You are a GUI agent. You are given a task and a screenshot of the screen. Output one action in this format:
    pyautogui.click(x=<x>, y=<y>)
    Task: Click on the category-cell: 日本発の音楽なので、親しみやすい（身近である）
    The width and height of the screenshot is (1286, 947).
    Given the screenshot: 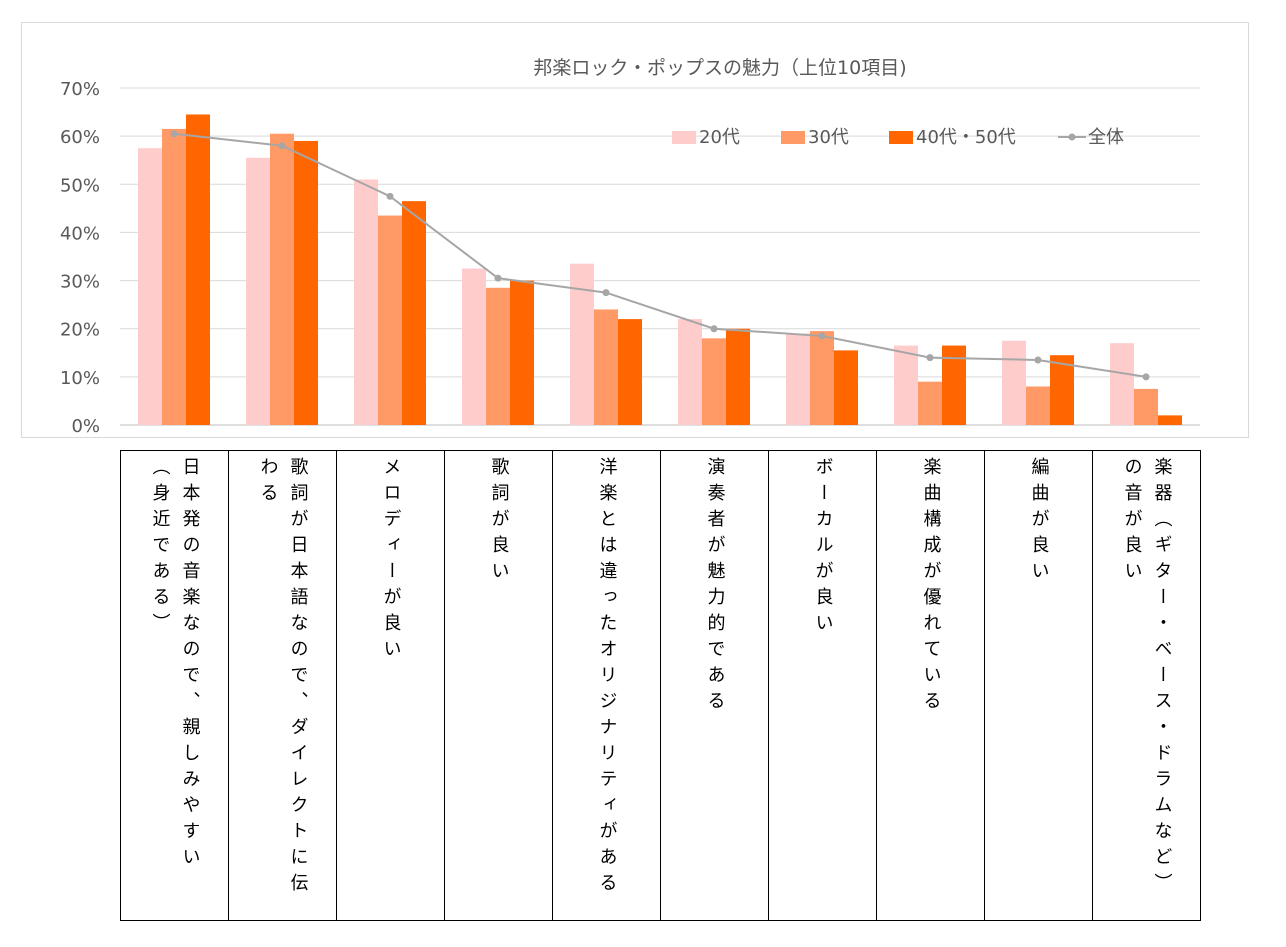 What is the action you would take?
    pyautogui.click(x=174, y=685)
    